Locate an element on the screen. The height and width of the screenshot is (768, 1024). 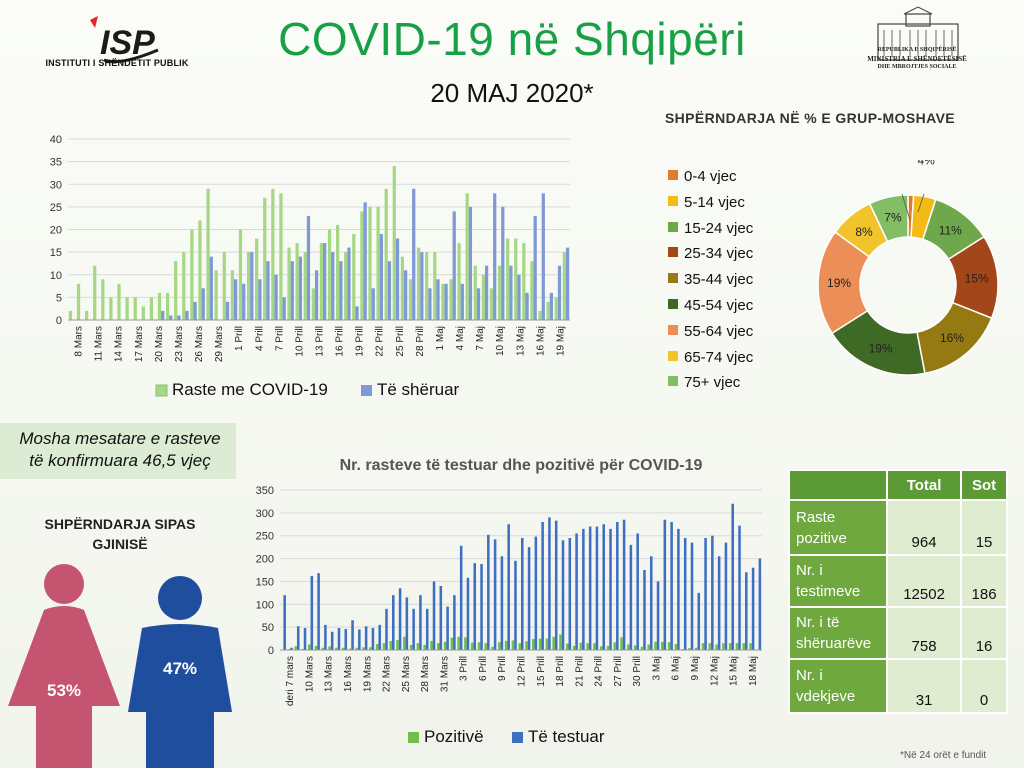
c2-xtick-label: 24 Prill is located at coordinates (599, 671).